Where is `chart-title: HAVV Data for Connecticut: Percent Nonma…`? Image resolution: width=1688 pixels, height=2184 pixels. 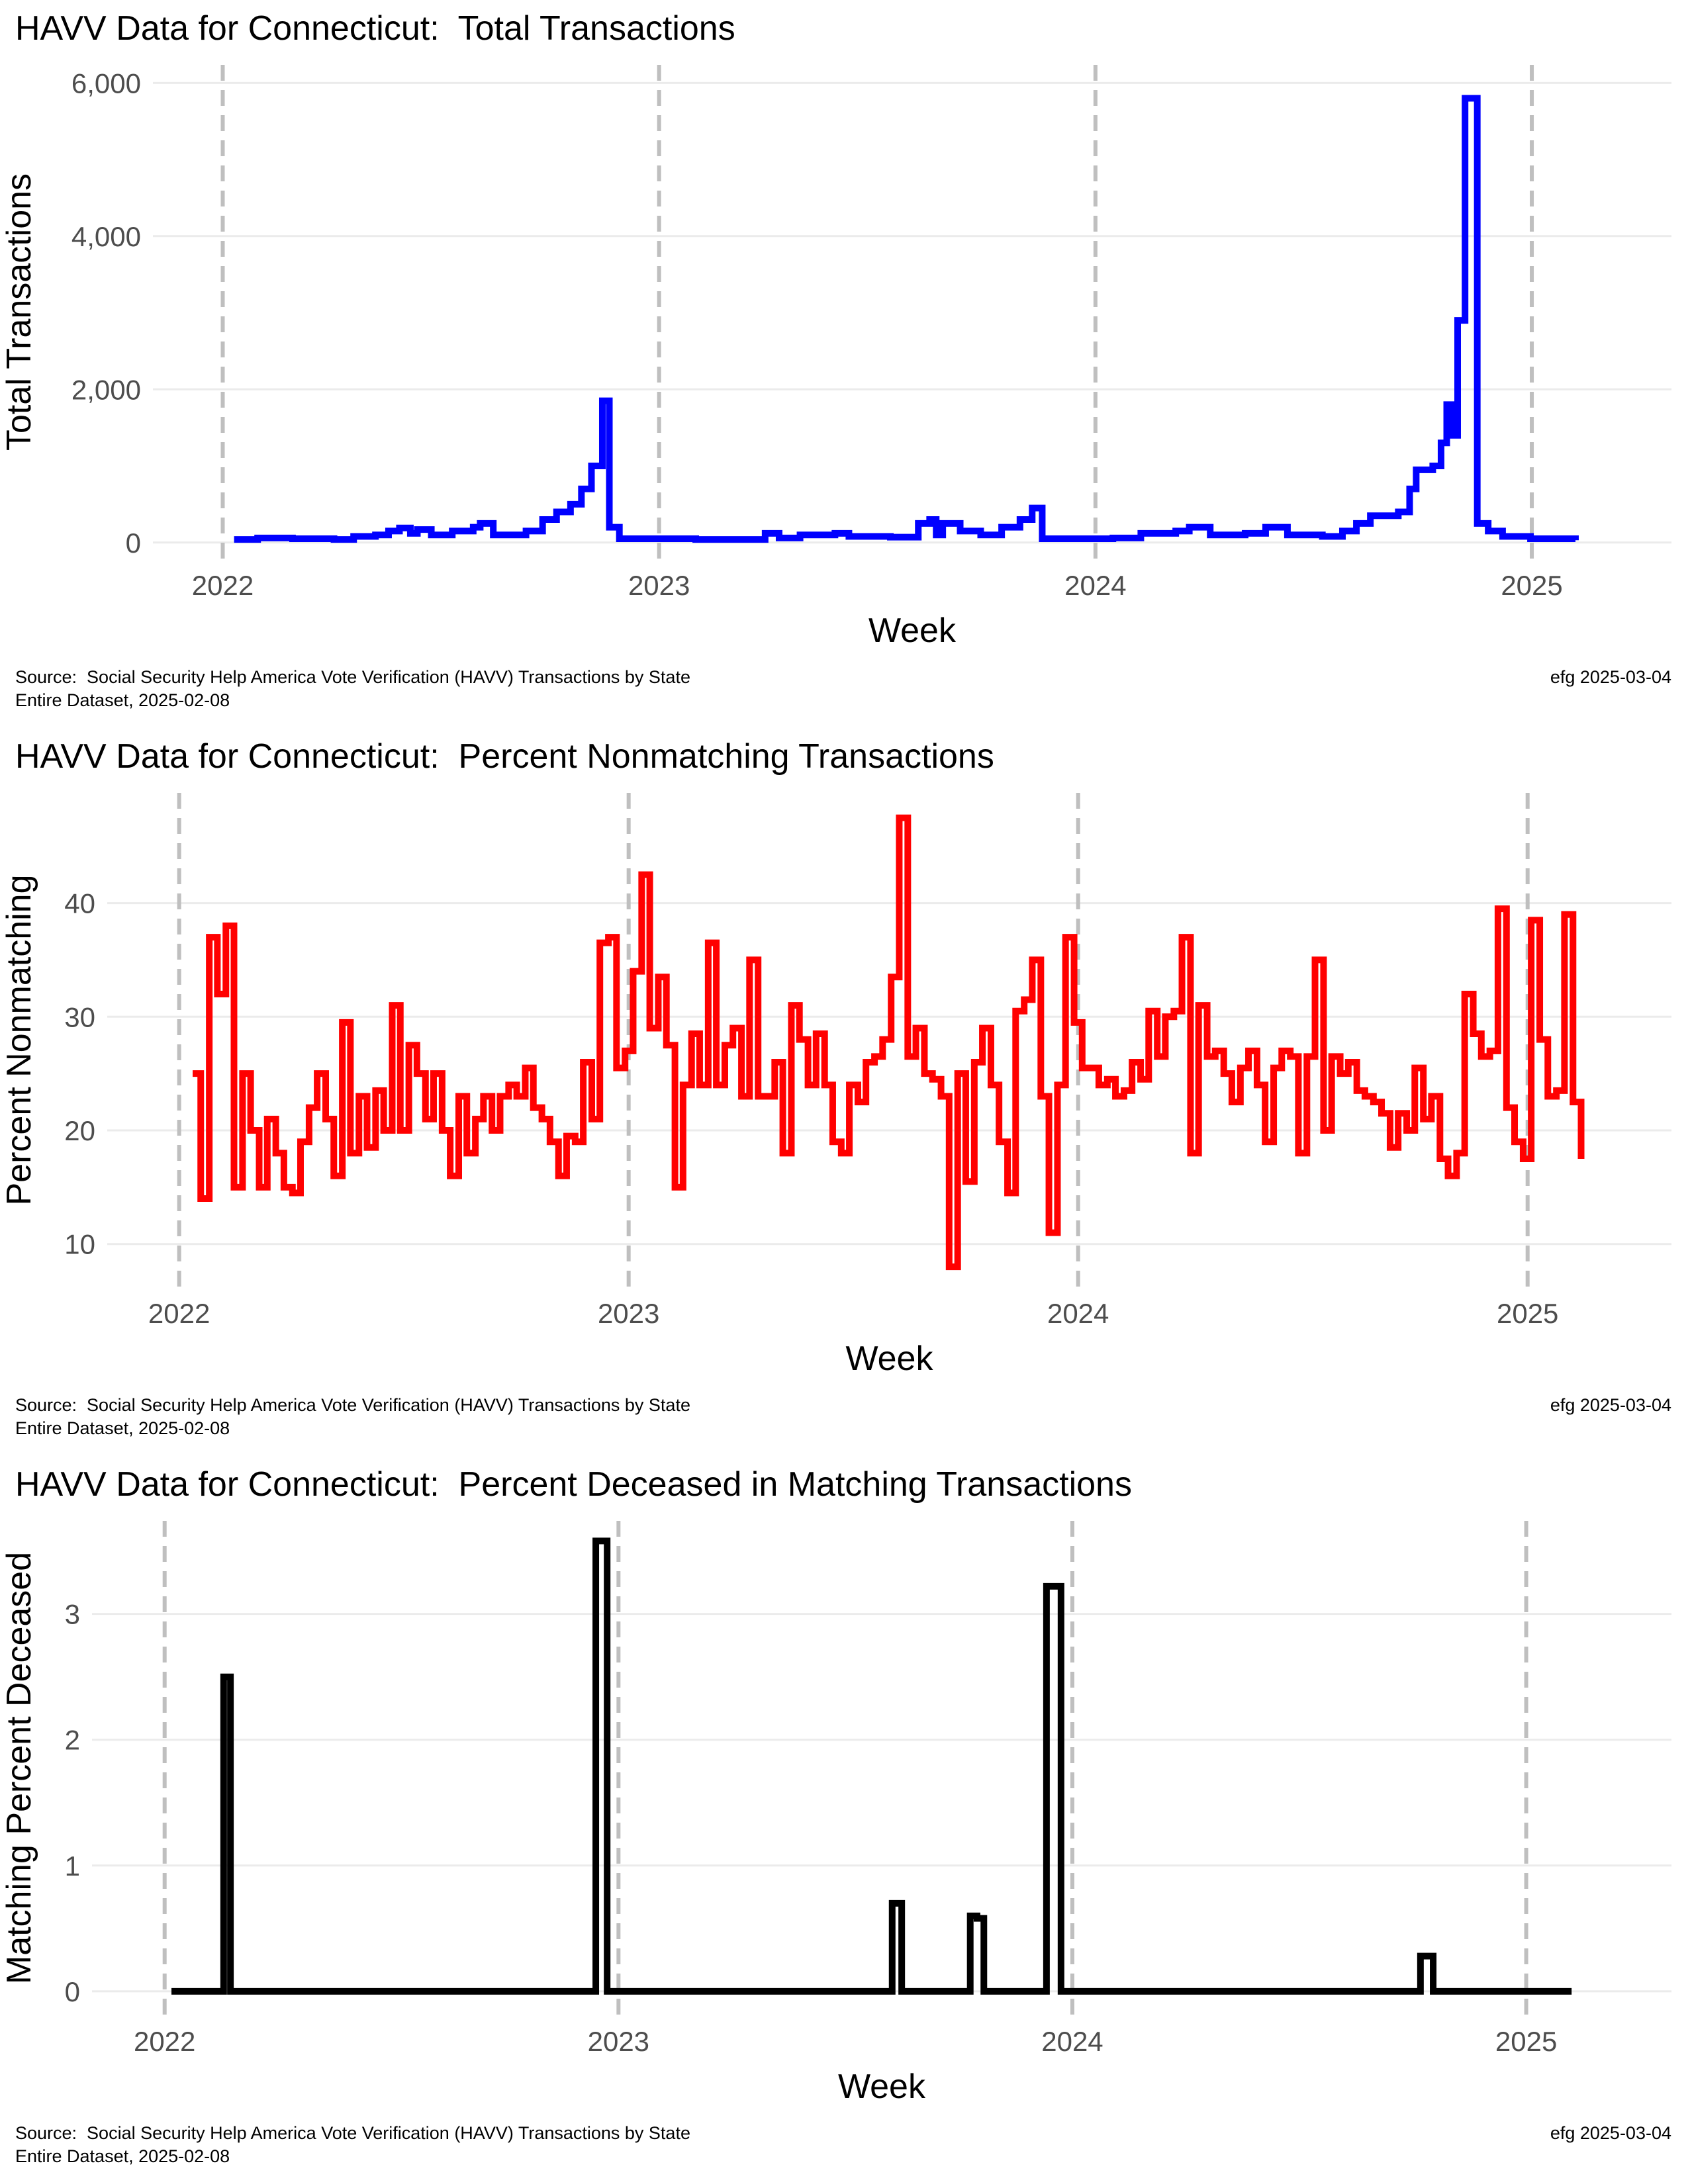
chart-title: HAVV Data for Connecticut: Percent Nonma… is located at coordinates (504, 756).